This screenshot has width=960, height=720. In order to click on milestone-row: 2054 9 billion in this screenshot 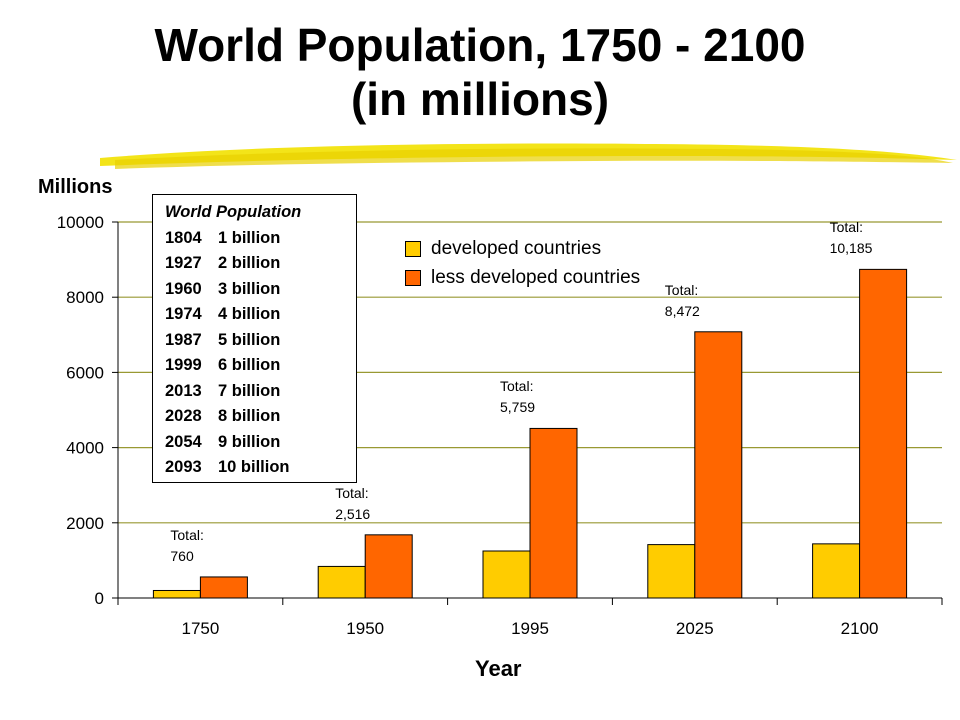, I will do `click(260, 443)`.